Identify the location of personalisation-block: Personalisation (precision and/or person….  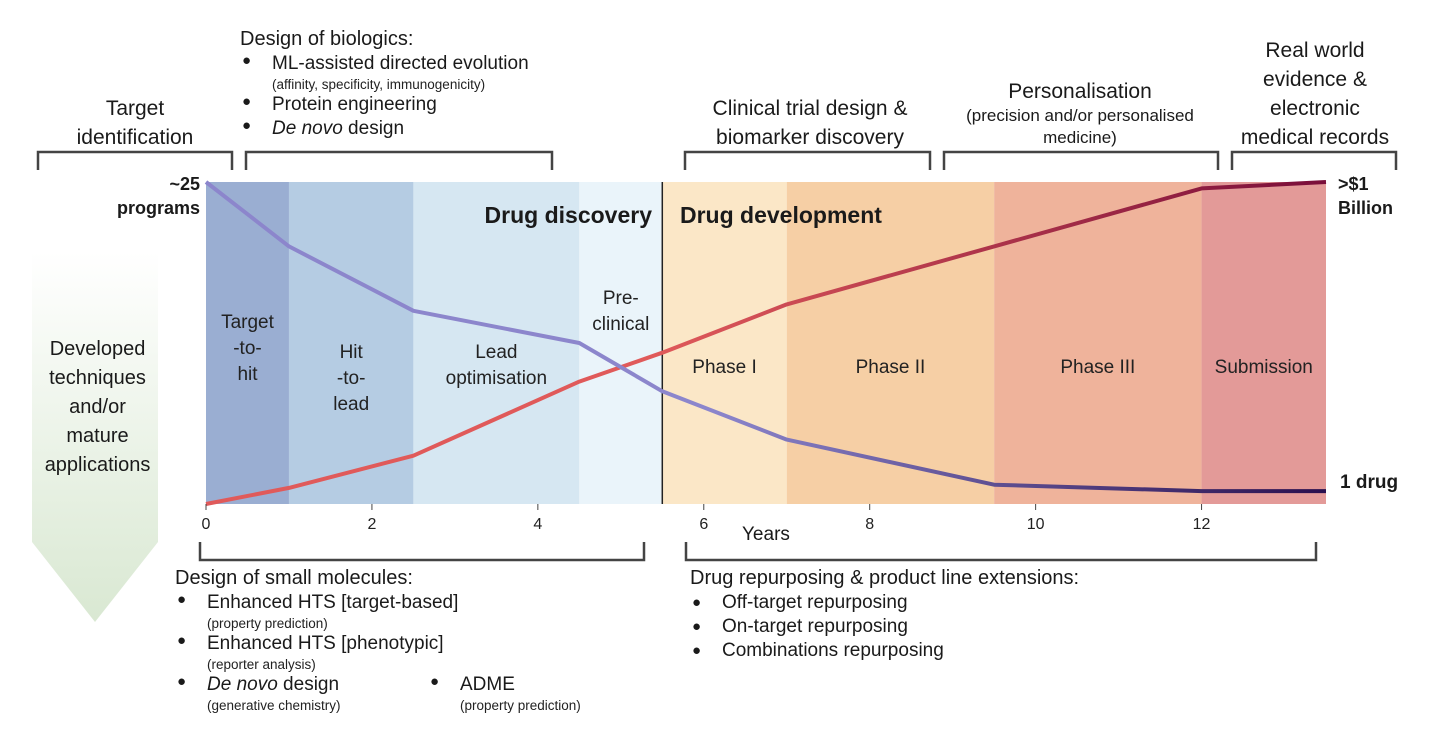
(1080, 113).